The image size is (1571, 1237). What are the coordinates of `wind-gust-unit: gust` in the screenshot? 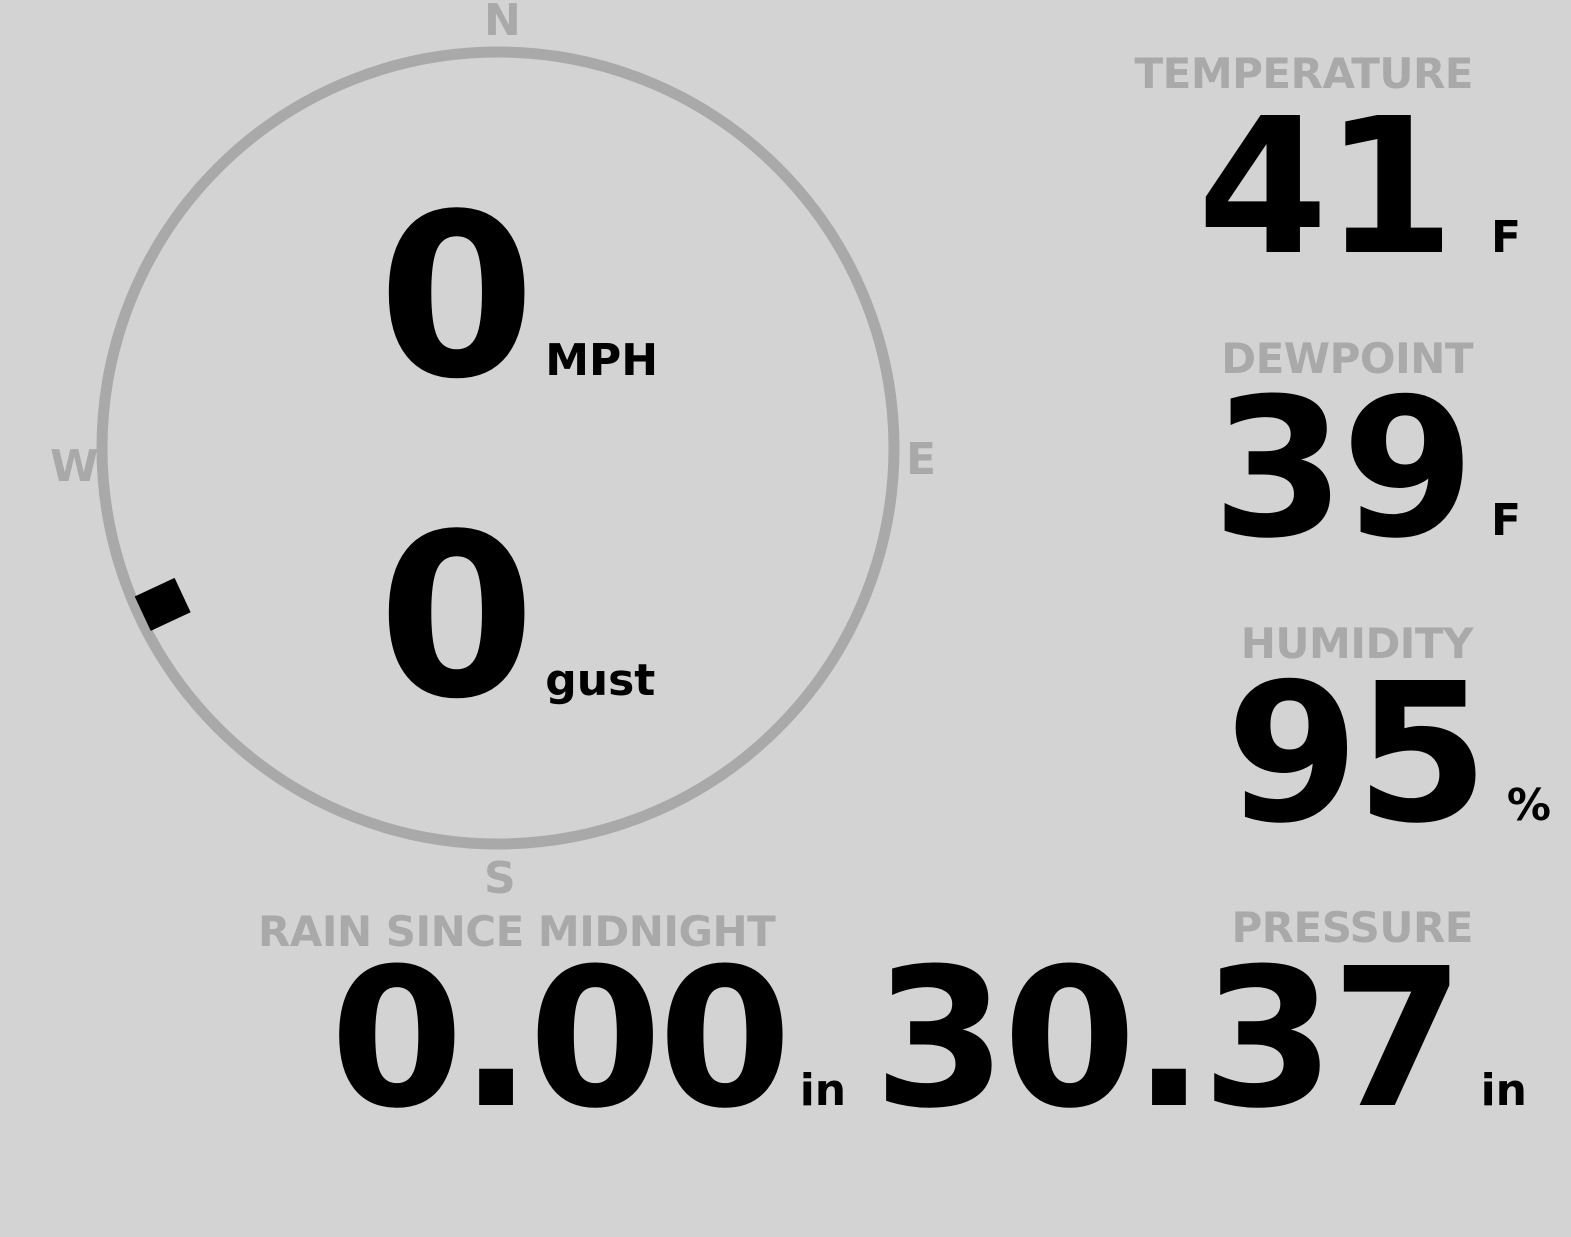 It's located at (600, 680).